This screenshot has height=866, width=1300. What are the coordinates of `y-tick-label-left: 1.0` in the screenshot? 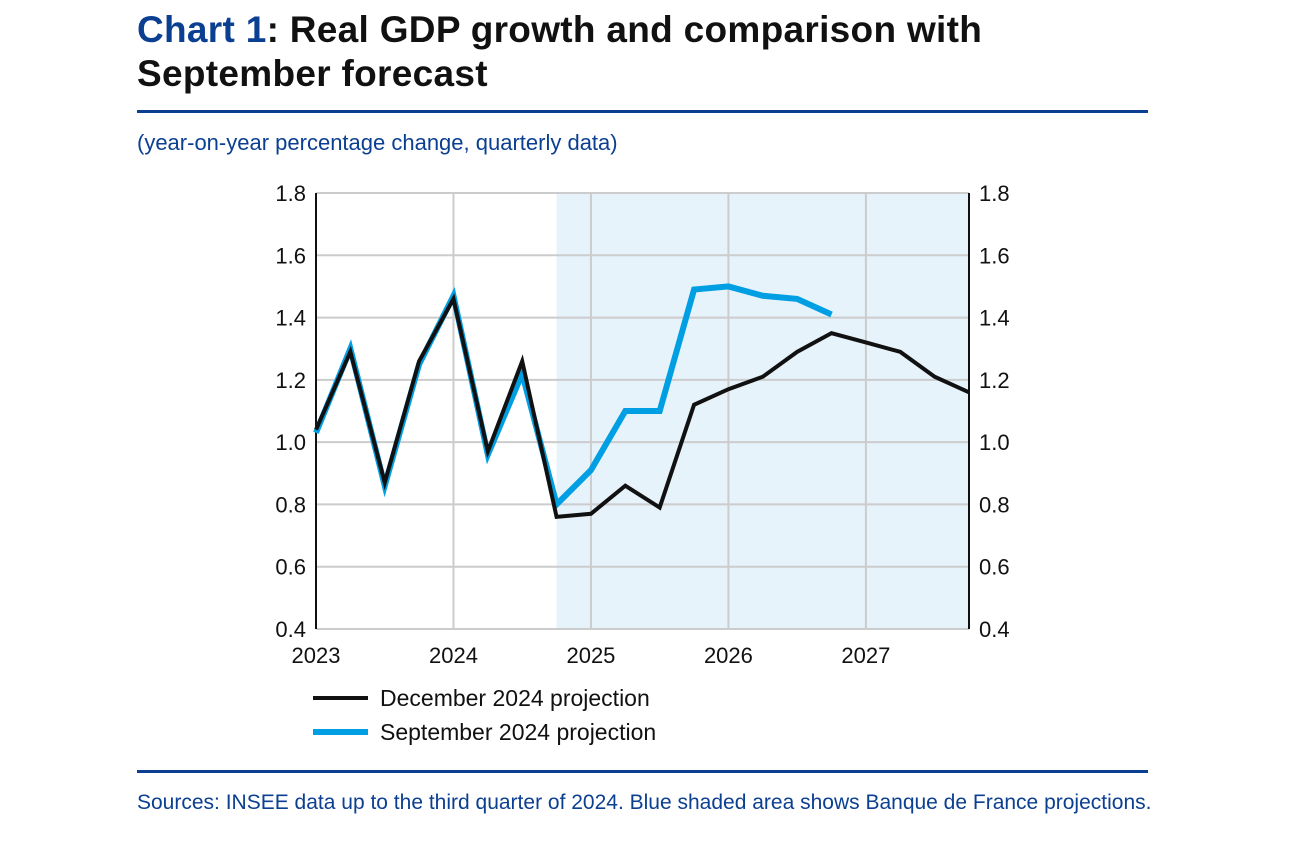 It's located at (290, 442).